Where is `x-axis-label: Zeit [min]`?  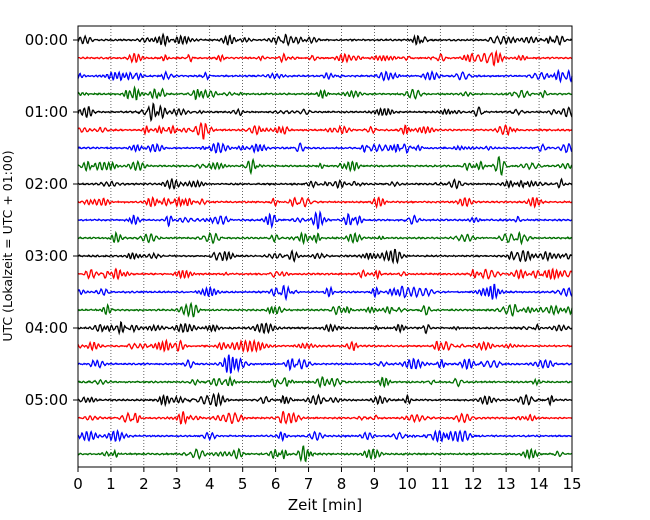 x-axis-label: Zeit [min] is located at coordinates (325, 505).